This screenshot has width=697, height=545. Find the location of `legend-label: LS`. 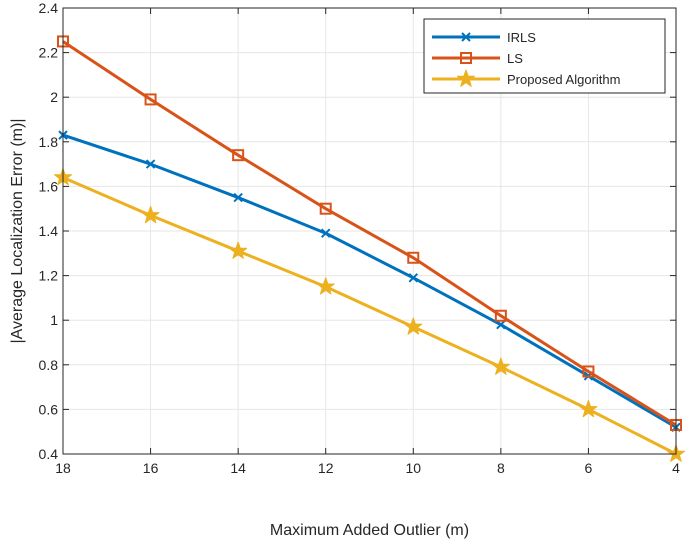

legend-label: LS is located at coordinates (515, 58).